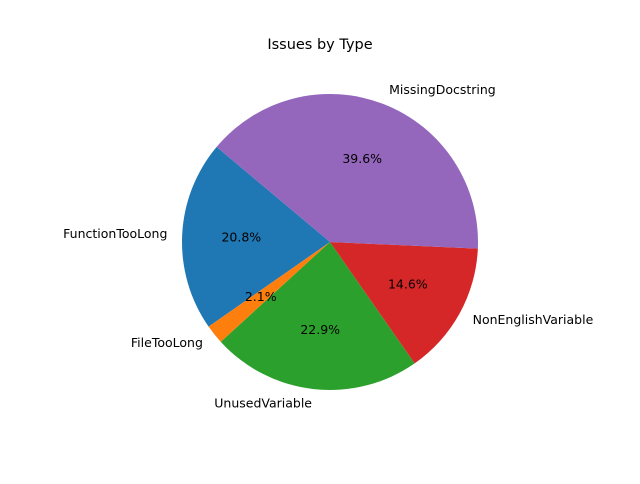  What do you see at coordinates (241, 237) in the screenshot?
I see `pct-label-function-too-long: 20.8%` at bounding box center [241, 237].